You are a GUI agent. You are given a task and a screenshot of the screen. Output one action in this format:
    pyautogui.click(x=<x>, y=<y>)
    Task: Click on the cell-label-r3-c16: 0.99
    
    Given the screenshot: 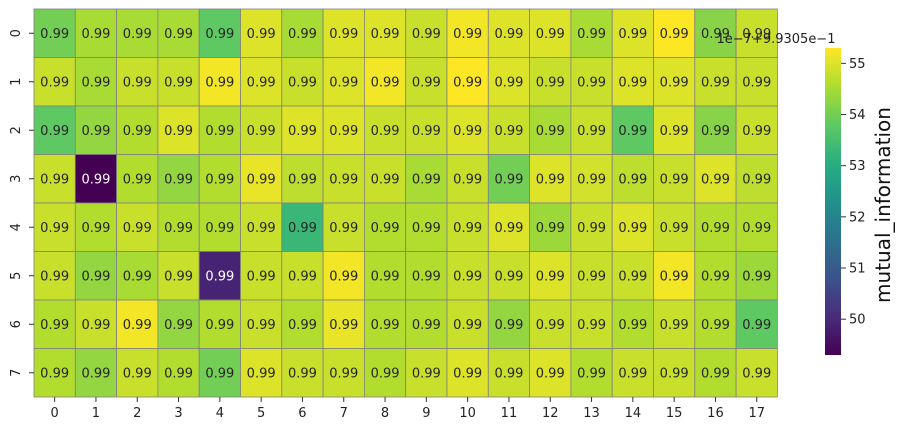 What is the action you would take?
    pyautogui.click(x=715, y=179)
    